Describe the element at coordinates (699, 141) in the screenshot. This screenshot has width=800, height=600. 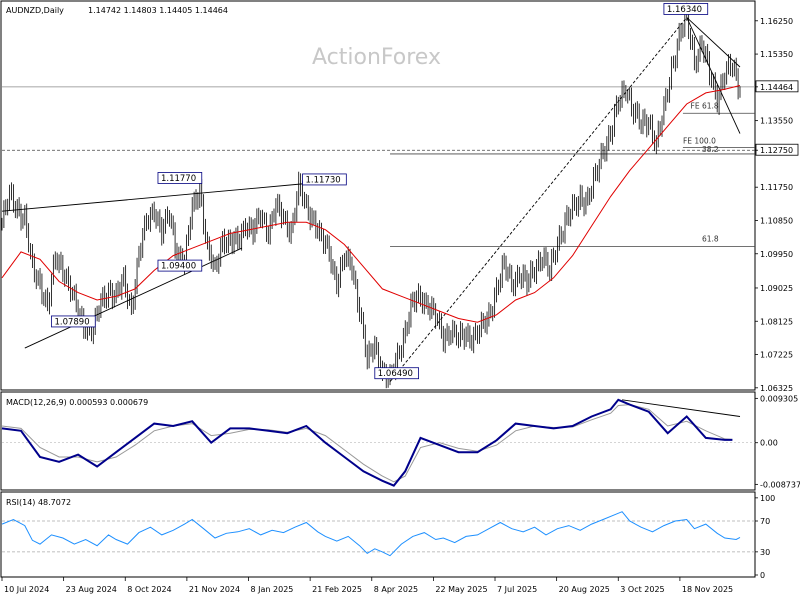
I see `fib-label: FE 100.0` at that location.